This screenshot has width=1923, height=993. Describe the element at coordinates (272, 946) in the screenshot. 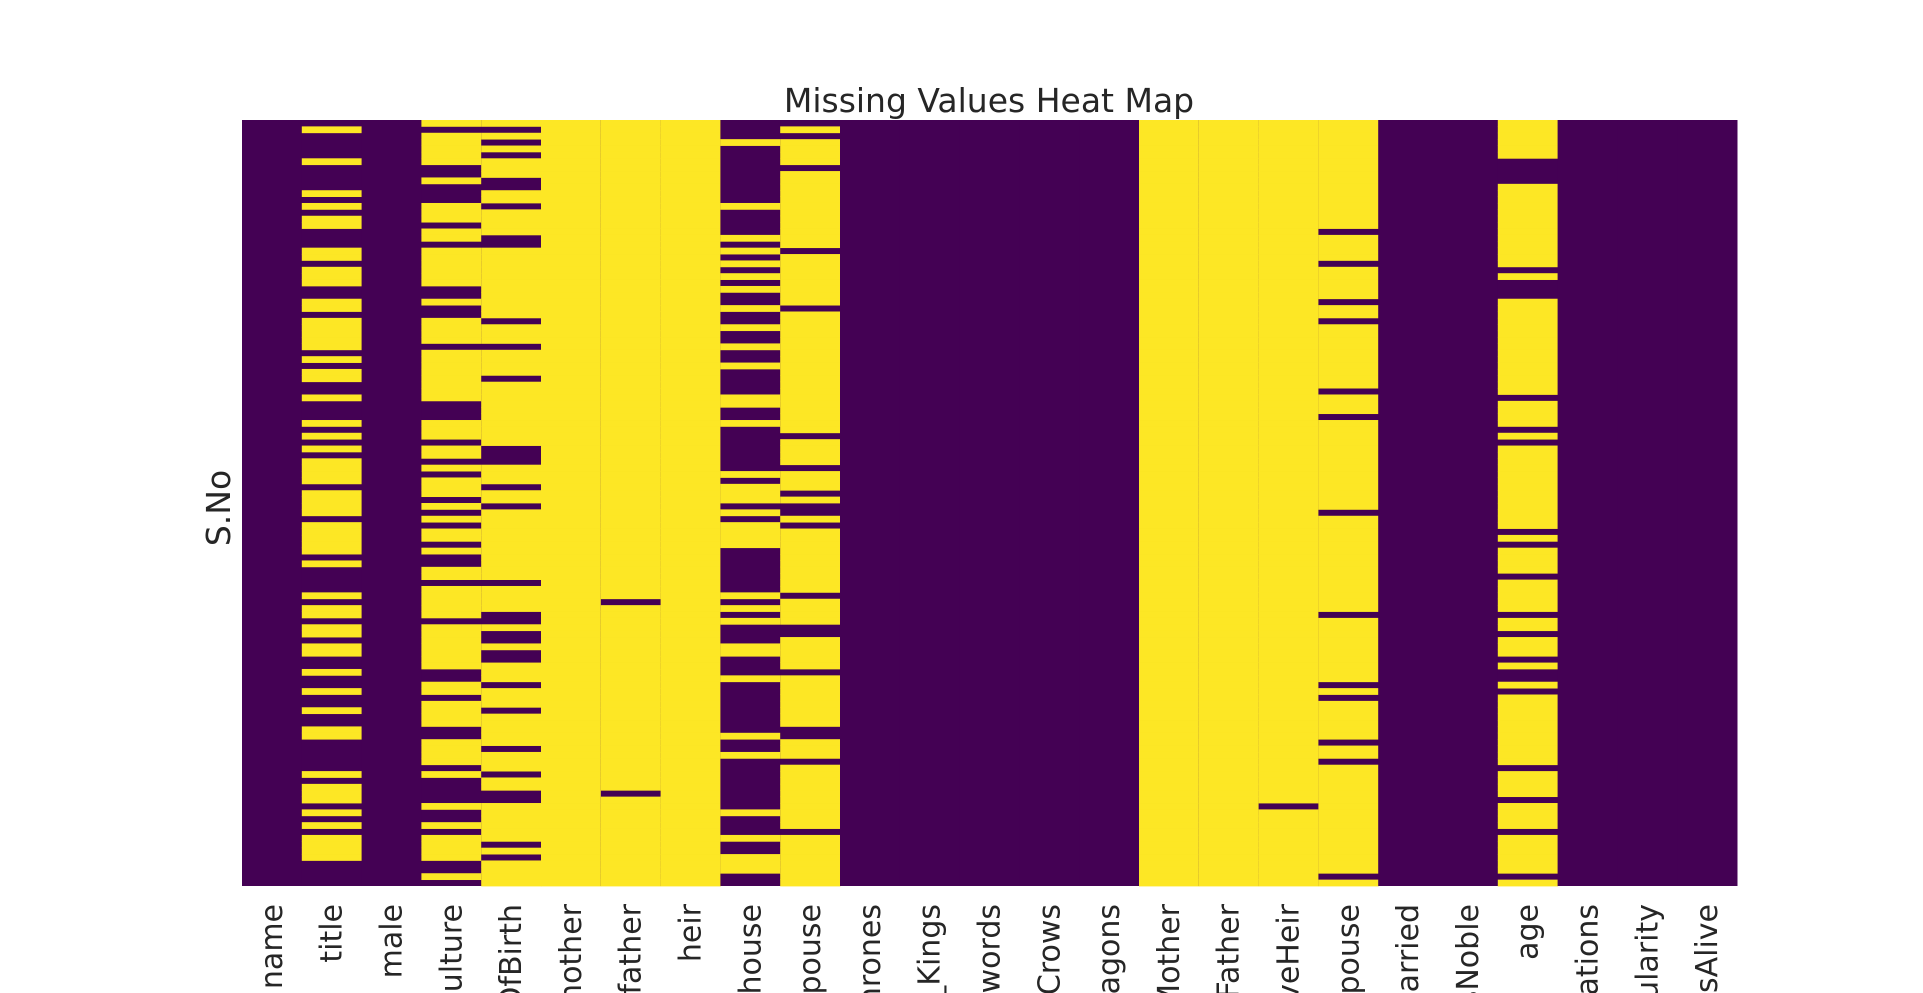

I see `x-tick-label: name` at that location.